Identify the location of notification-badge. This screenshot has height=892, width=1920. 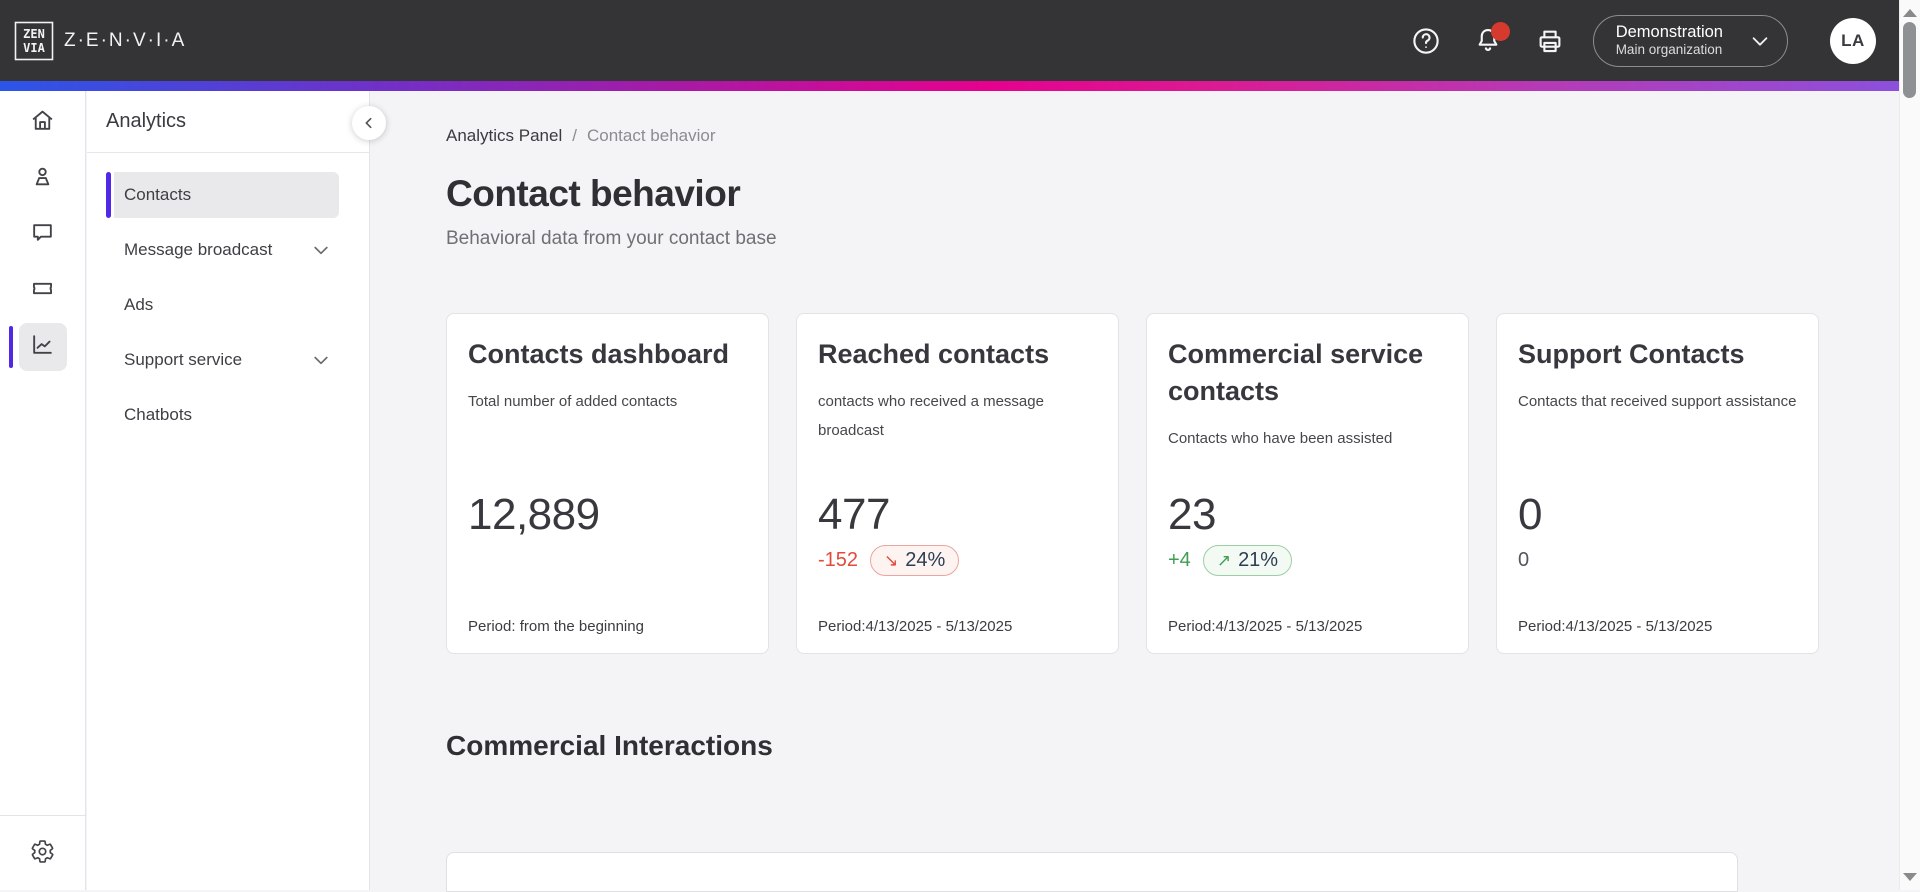
(1500, 31).